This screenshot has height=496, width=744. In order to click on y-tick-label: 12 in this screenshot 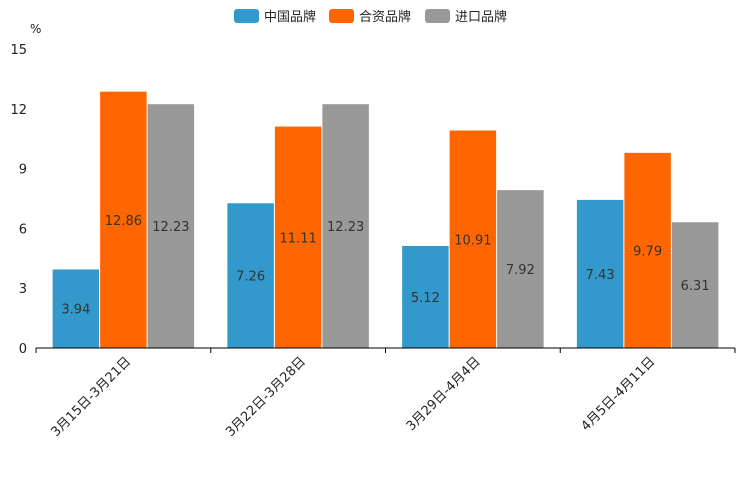, I will do `click(18, 110)`.